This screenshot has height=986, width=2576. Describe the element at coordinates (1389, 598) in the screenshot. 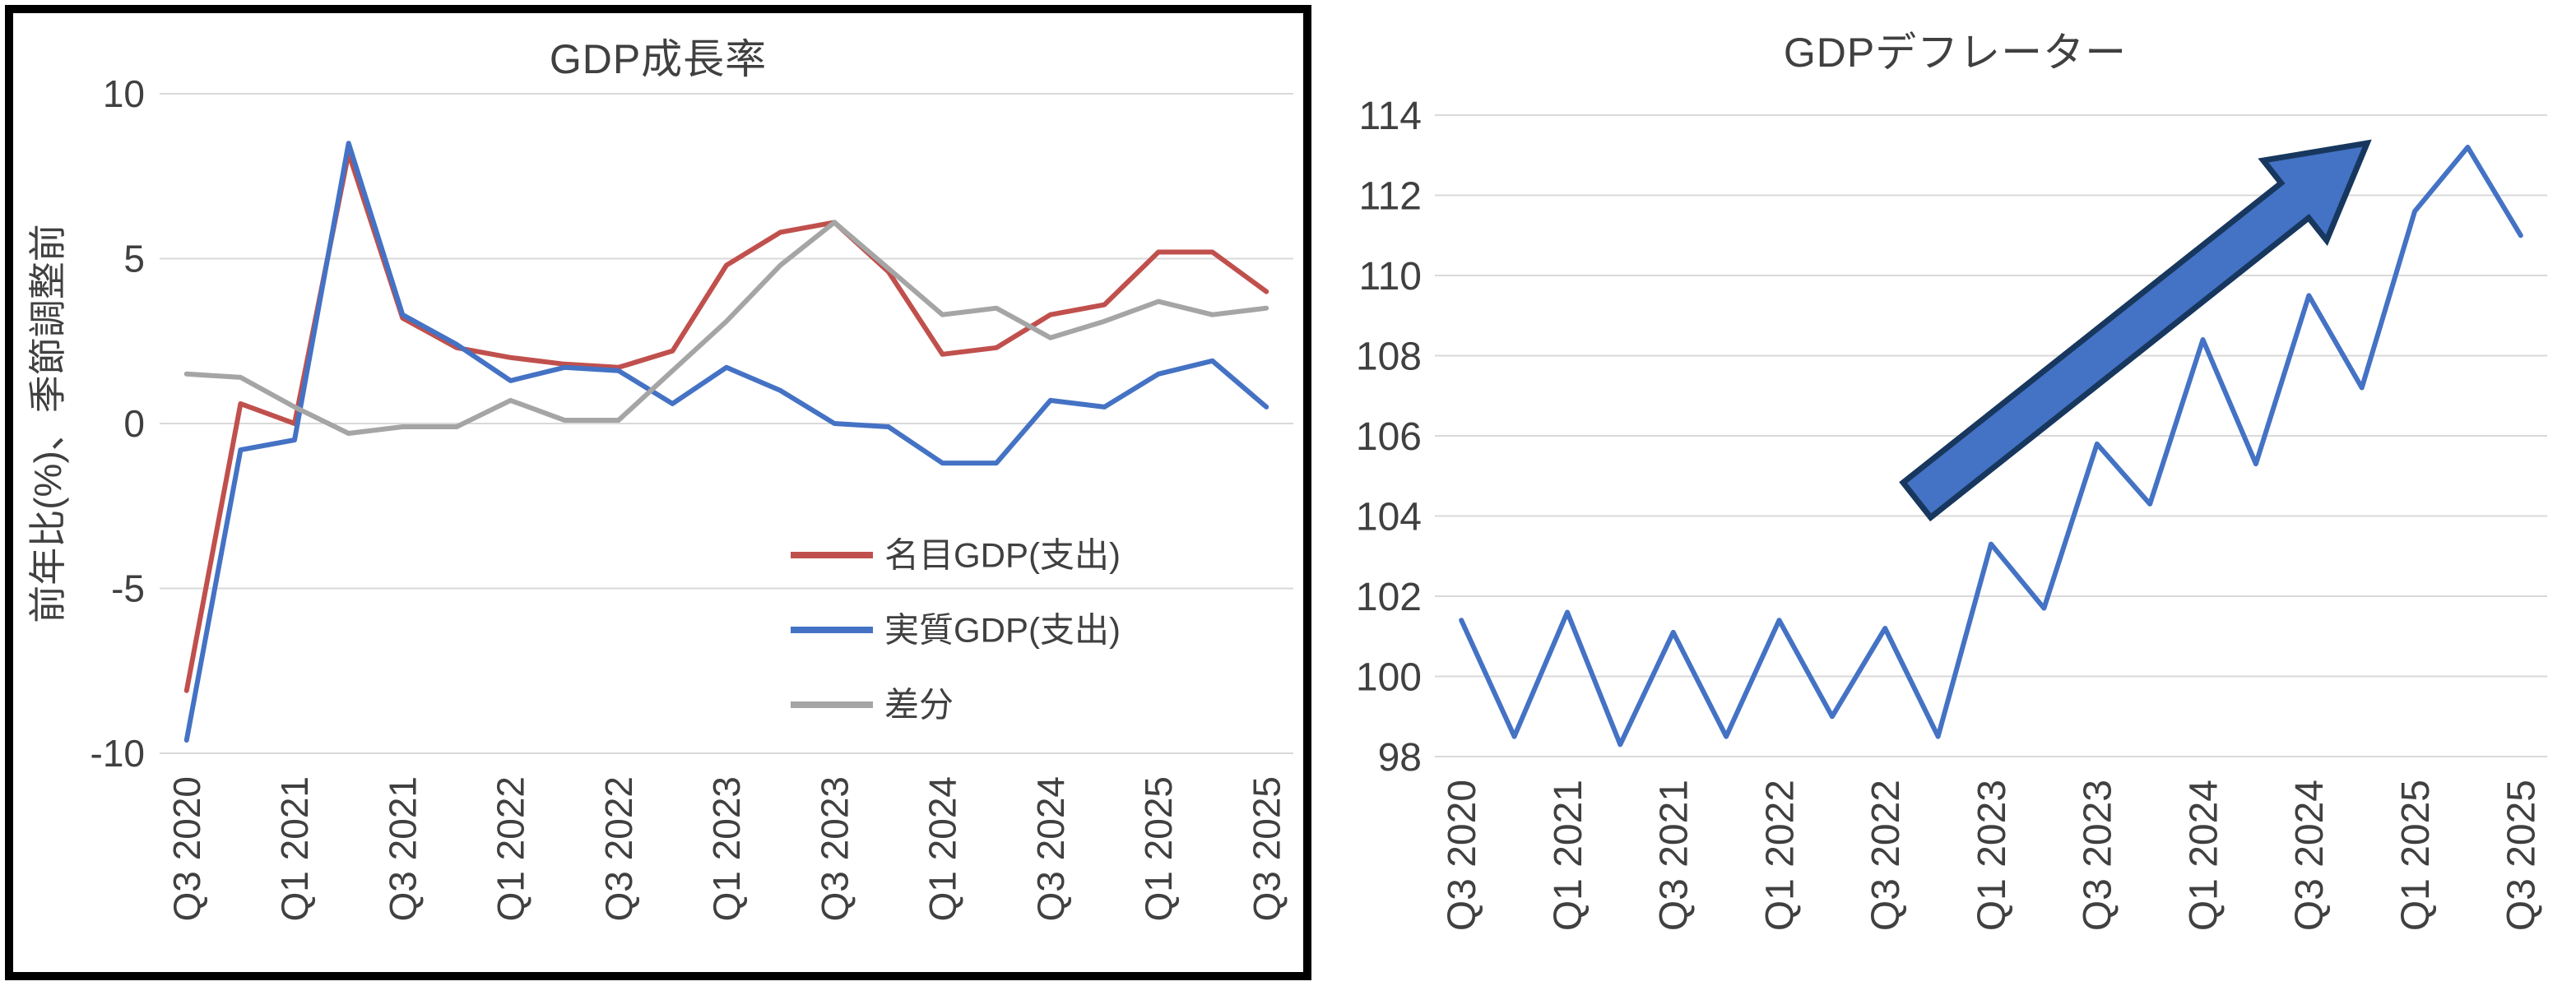

I see `y-tick-label: 102` at that location.